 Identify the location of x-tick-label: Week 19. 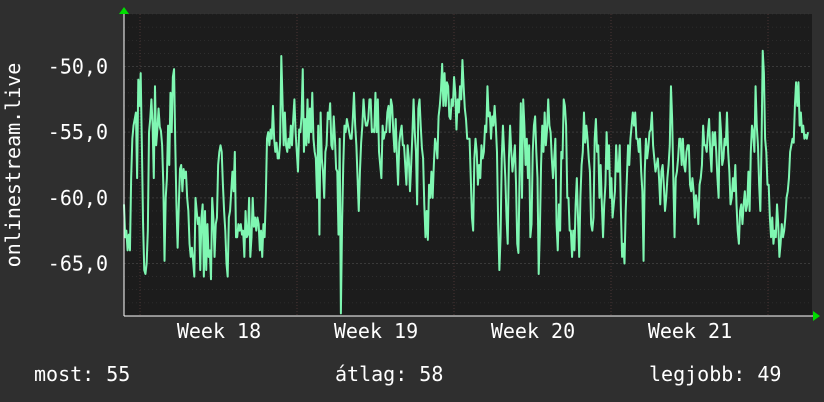
(376, 331).